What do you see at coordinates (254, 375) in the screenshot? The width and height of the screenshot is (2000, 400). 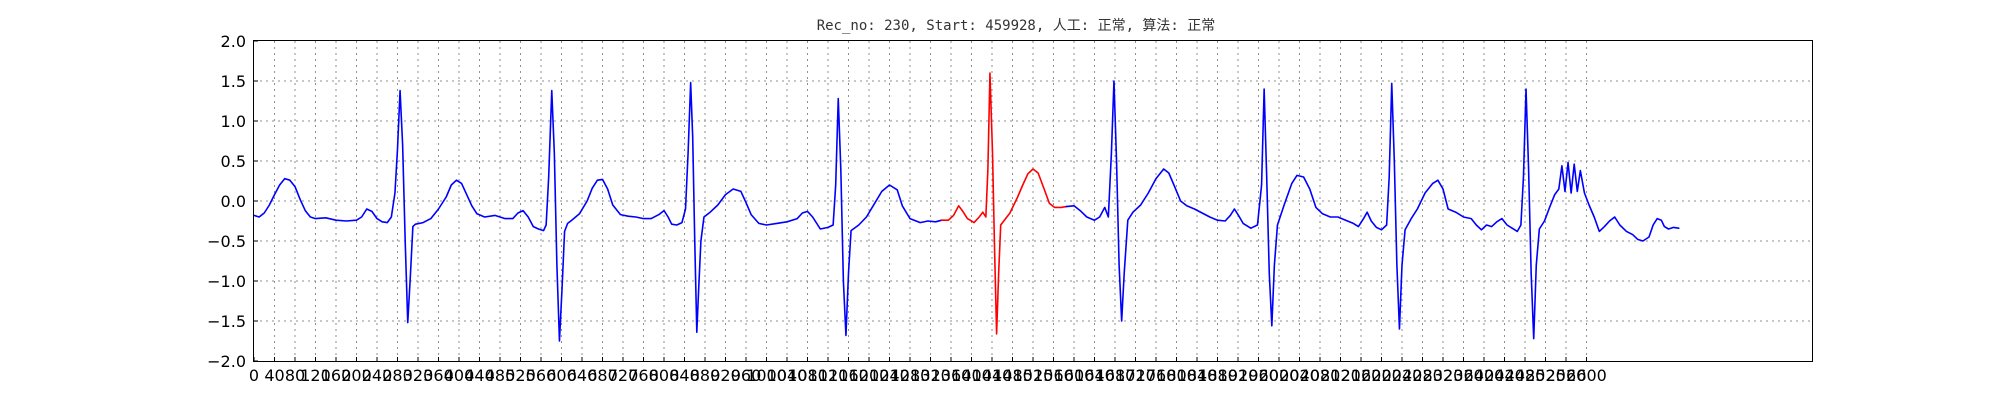 I see `x-tick-label: 0` at bounding box center [254, 375].